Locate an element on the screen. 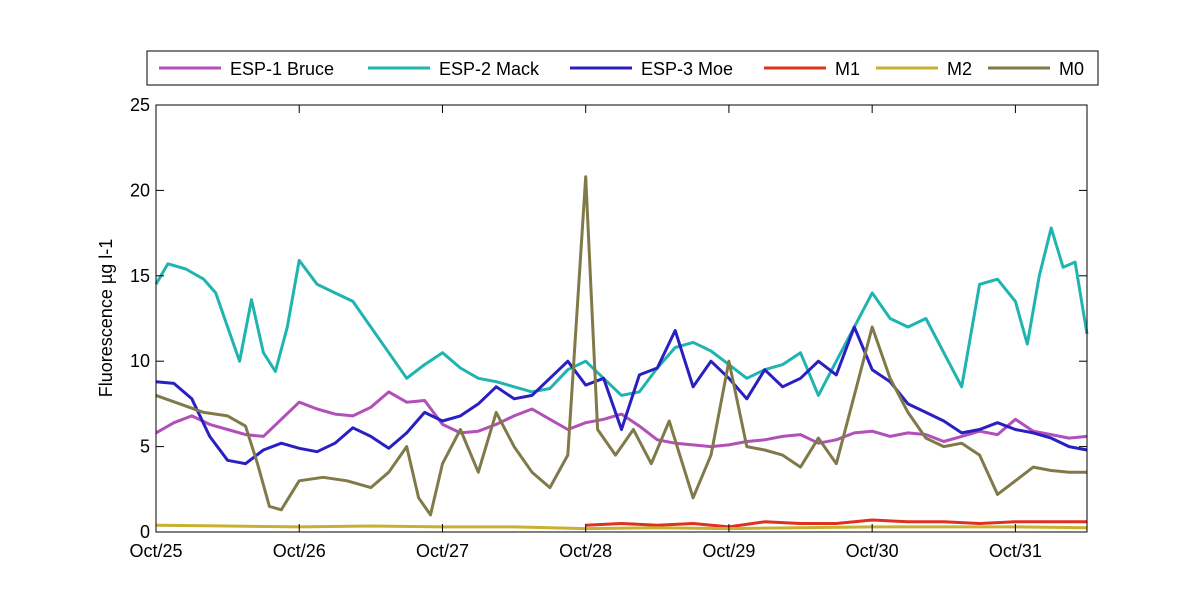 This screenshot has height=600, width=1200. legend: ESP-1 Bruce ESP-2 Mack ESP-3 Moe M1 M2 M0 is located at coordinates (622, 68).